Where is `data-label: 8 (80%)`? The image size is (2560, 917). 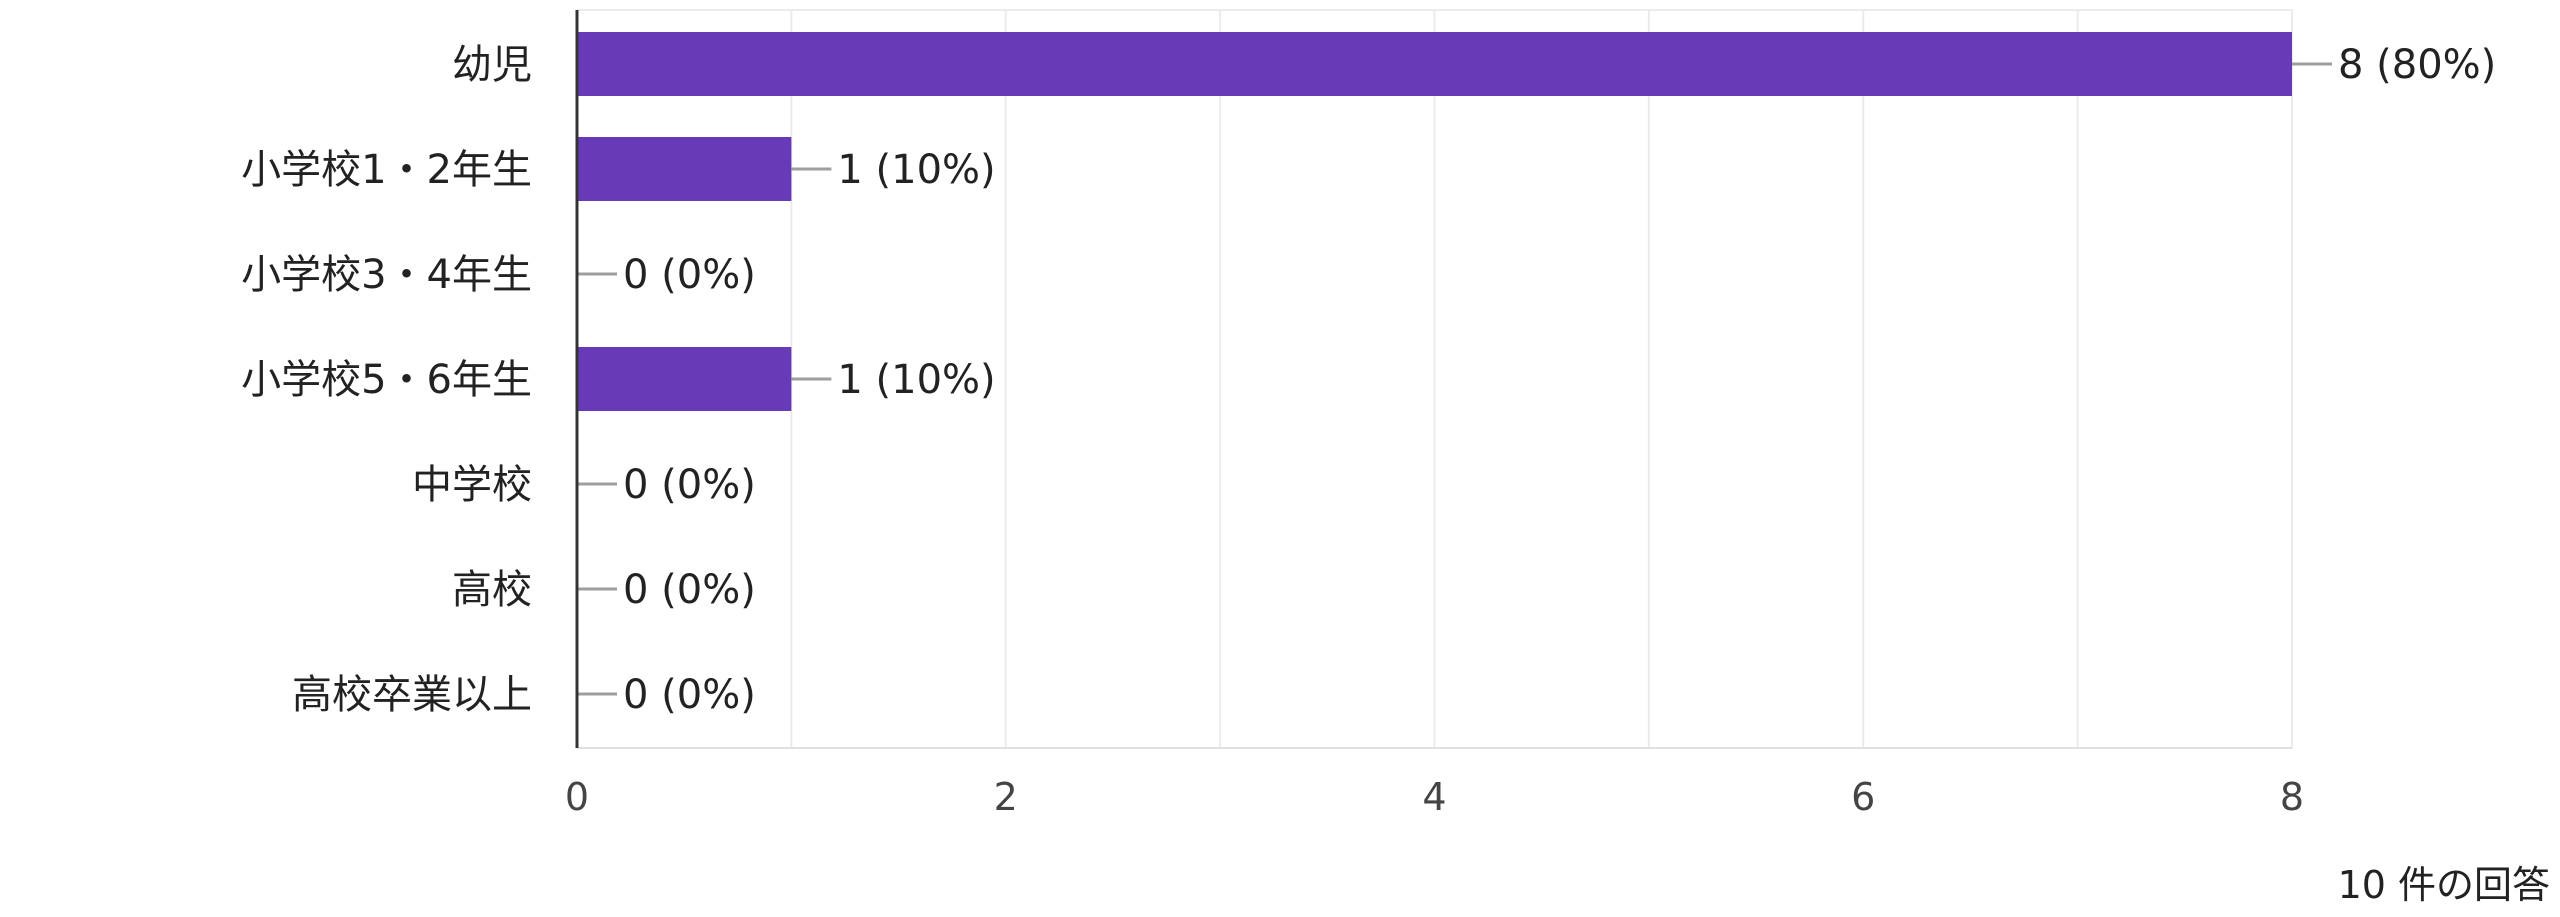 data-label: 8 (80%) is located at coordinates (2417, 65).